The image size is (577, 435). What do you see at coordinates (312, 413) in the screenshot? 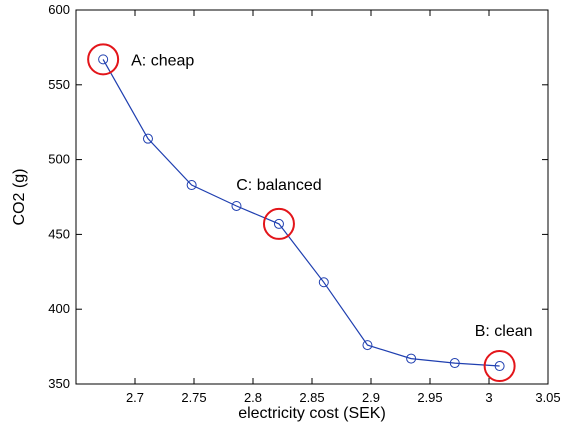
I see `x-axis-label: electricity cost (SEK)` at bounding box center [312, 413].